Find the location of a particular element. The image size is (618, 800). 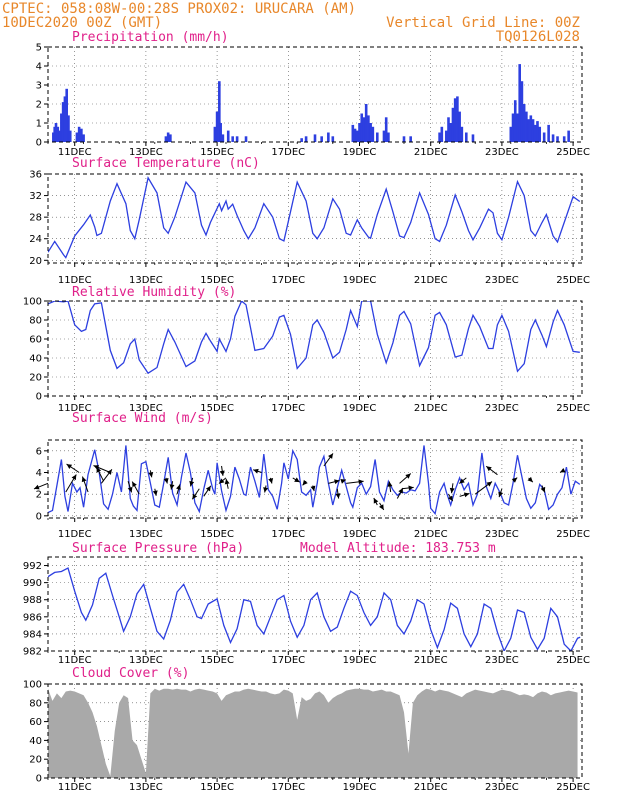

y-tick-label: 100 is located at coordinates (32, 302).